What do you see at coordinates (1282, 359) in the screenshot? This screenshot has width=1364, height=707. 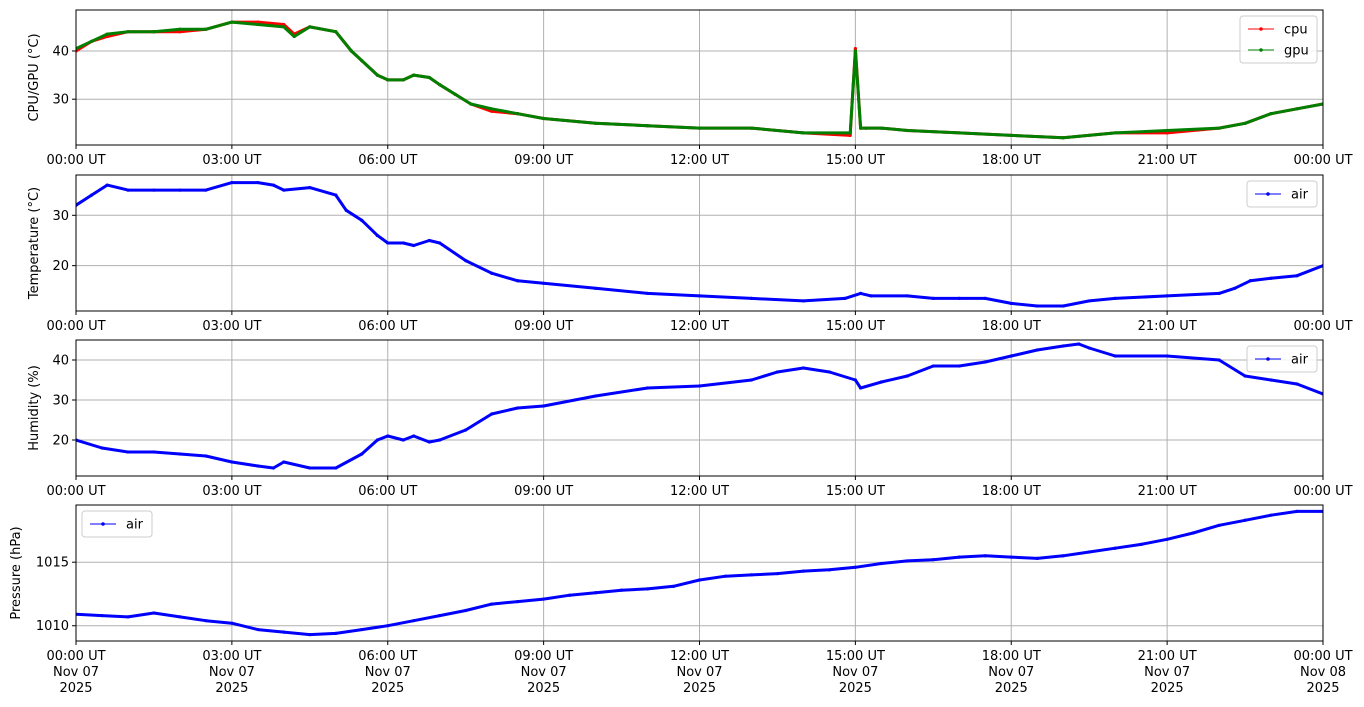 I see `legend: air` at bounding box center [1282, 359].